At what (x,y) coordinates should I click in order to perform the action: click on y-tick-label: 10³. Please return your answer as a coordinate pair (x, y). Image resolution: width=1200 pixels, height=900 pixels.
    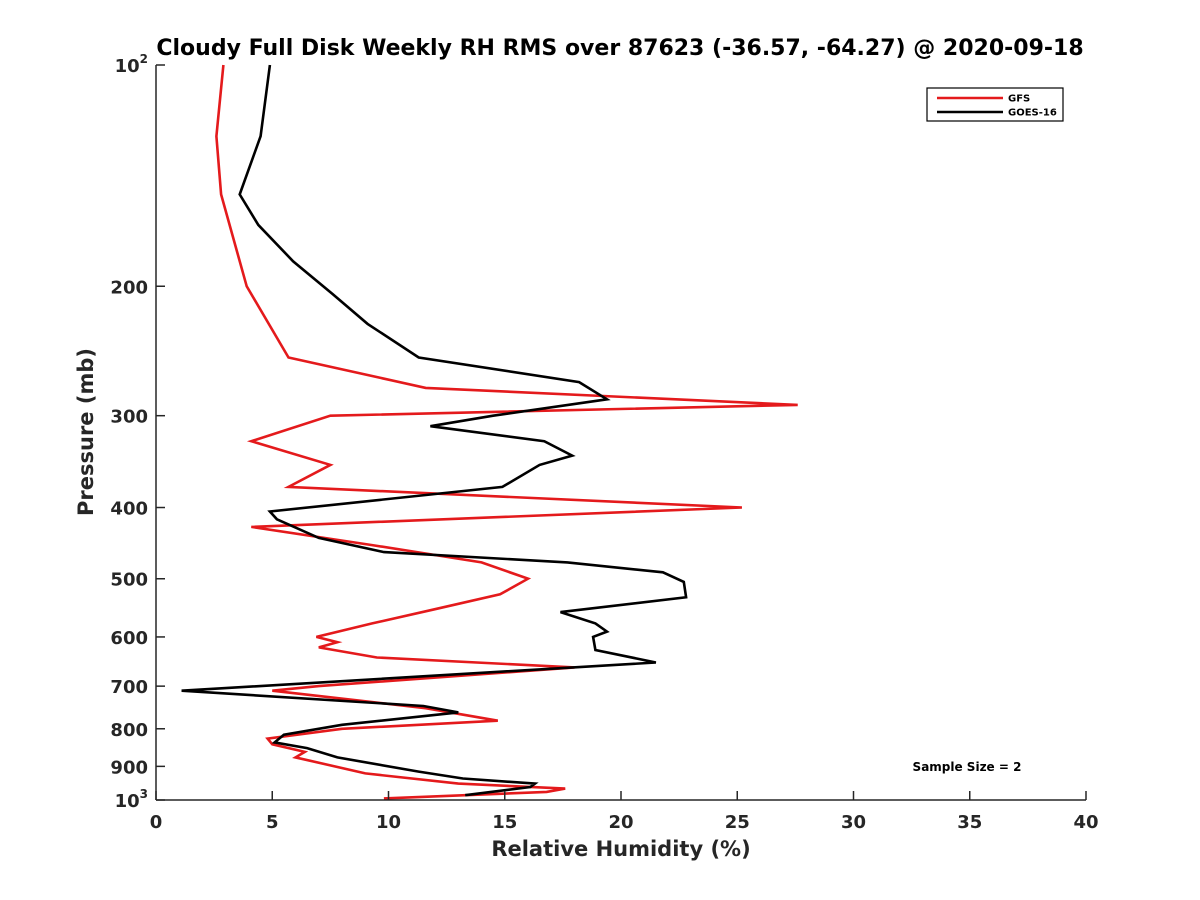
    Looking at the image, I should click on (131, 799).